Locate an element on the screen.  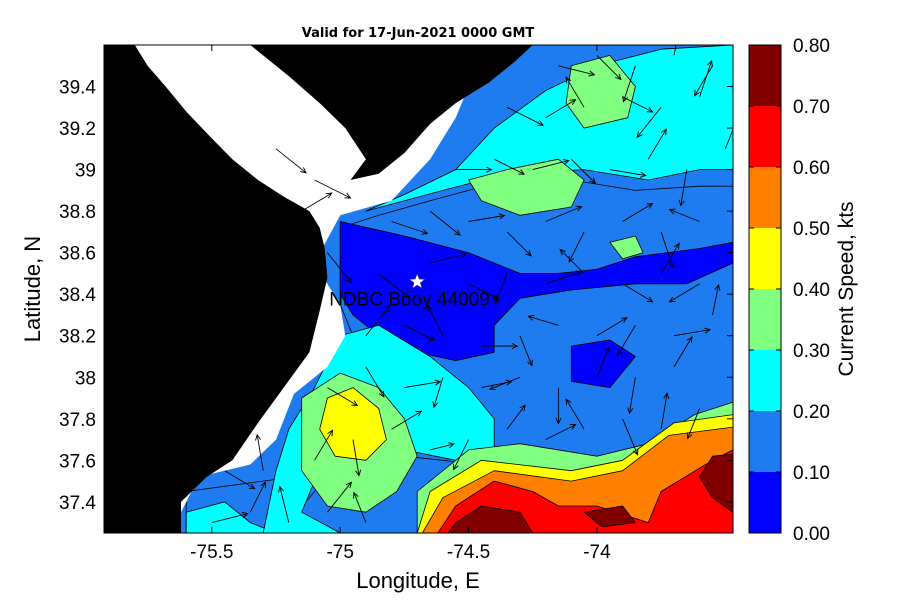
colorbar-tick-label: 0.40 is located at coordinates (811, 290).